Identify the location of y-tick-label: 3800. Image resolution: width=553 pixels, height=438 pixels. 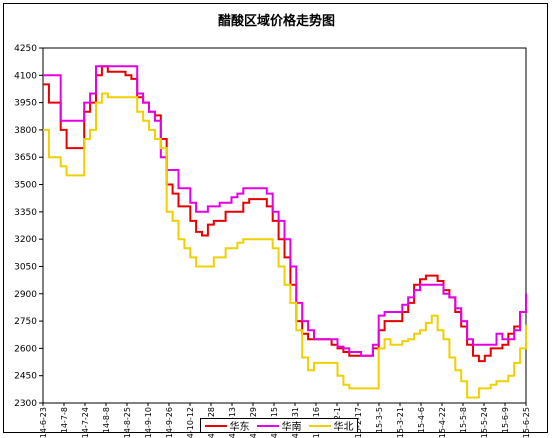
(25, 131).